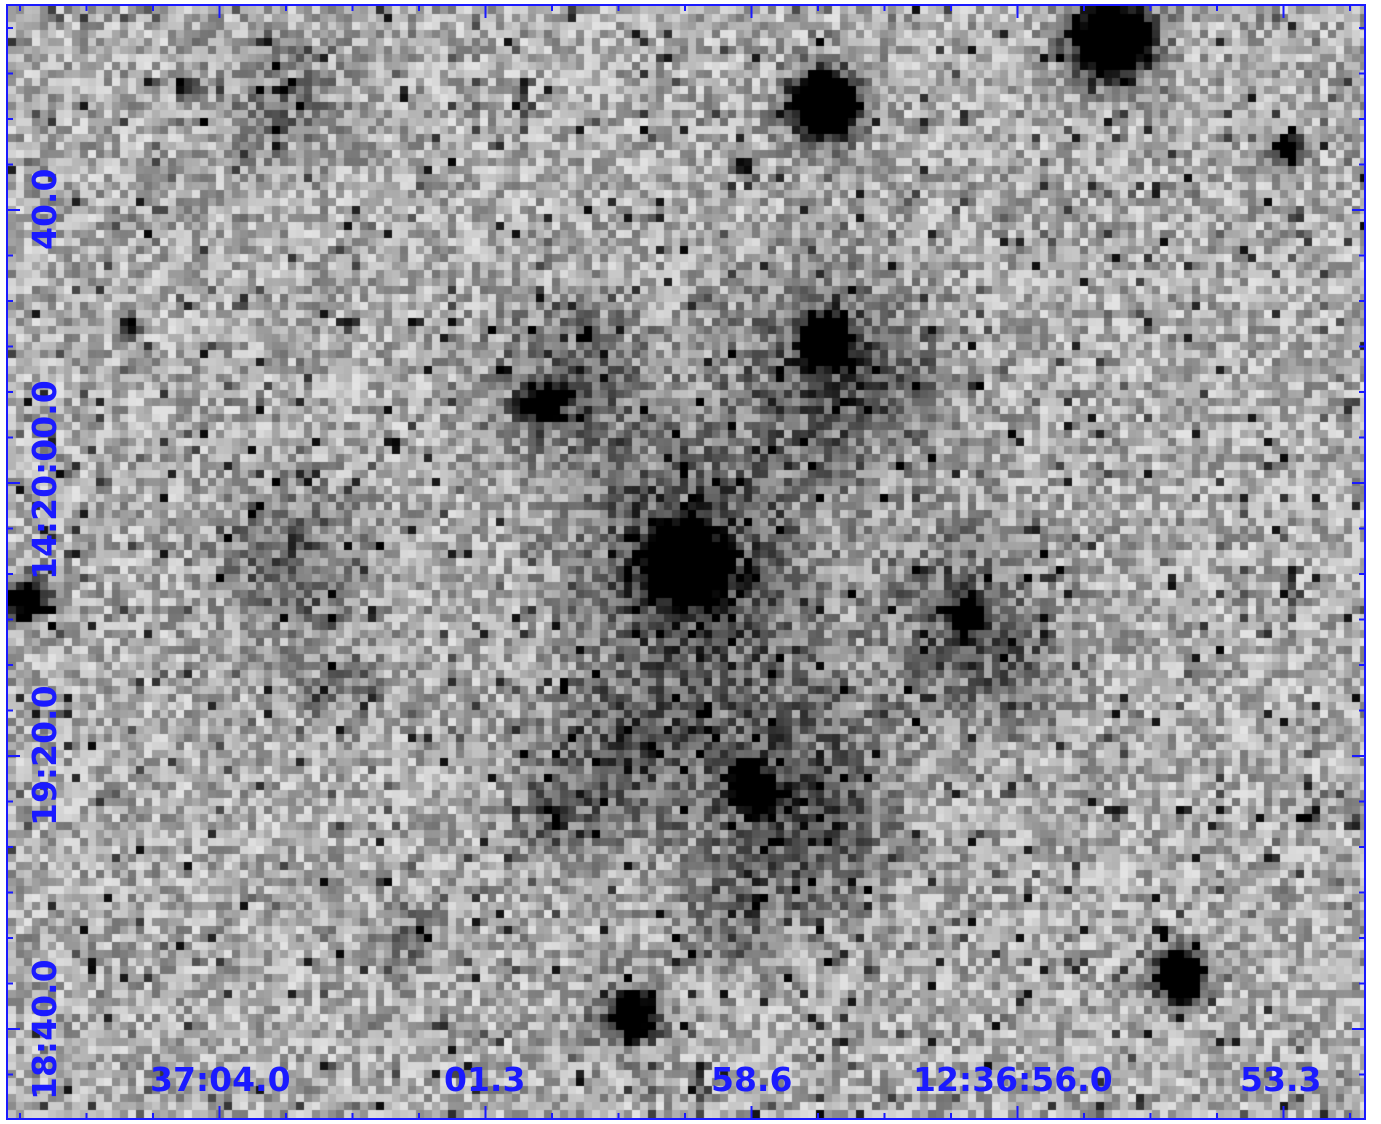 The image size is (1381, 1124). Describe the element at coordinates (752, 1079) in the screenshot. I see `ra-label-3: 58.6` at that location.